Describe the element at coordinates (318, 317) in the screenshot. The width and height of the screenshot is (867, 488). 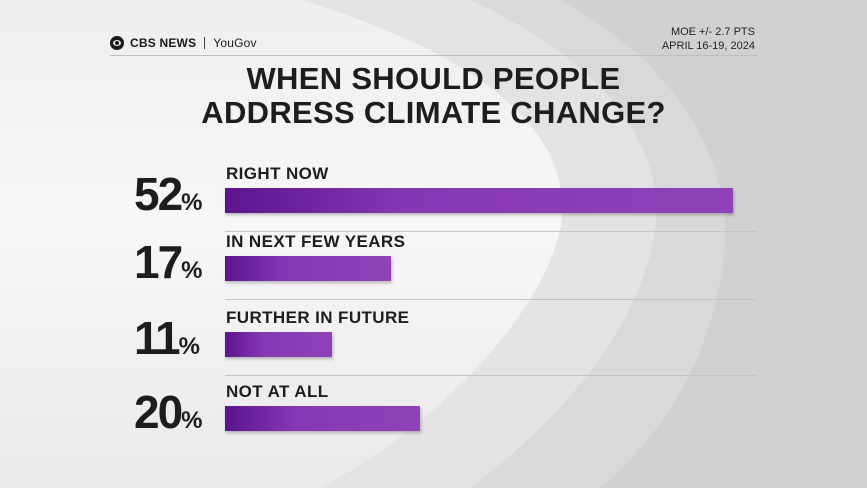
I see `category-label: FURTHER IN FUTURE` at that location.